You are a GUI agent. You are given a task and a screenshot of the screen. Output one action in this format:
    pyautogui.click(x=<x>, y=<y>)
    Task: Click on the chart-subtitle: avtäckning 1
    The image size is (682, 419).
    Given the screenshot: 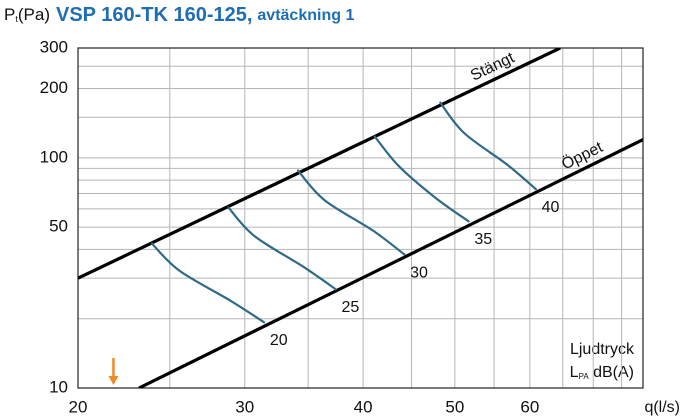 What is the action you would take?
    pyautogui.click(x=305, y=15)
    